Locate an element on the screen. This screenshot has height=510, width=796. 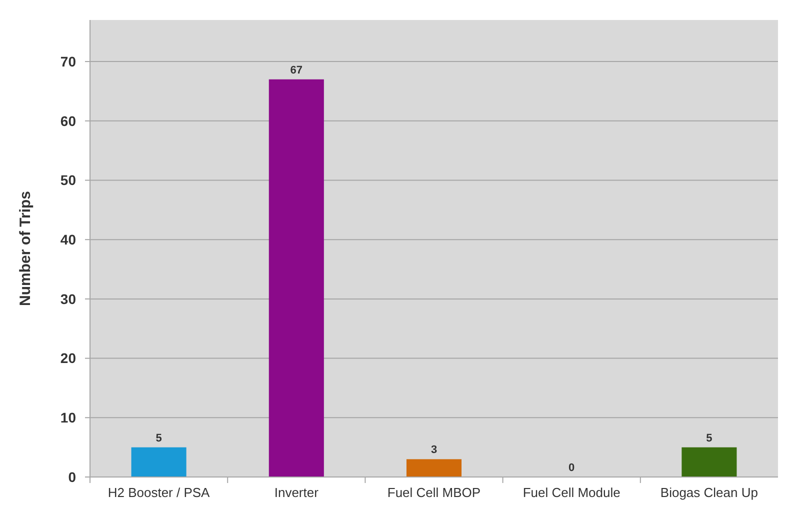
y-tick-label: 30 is located at coordinates (68, 298).